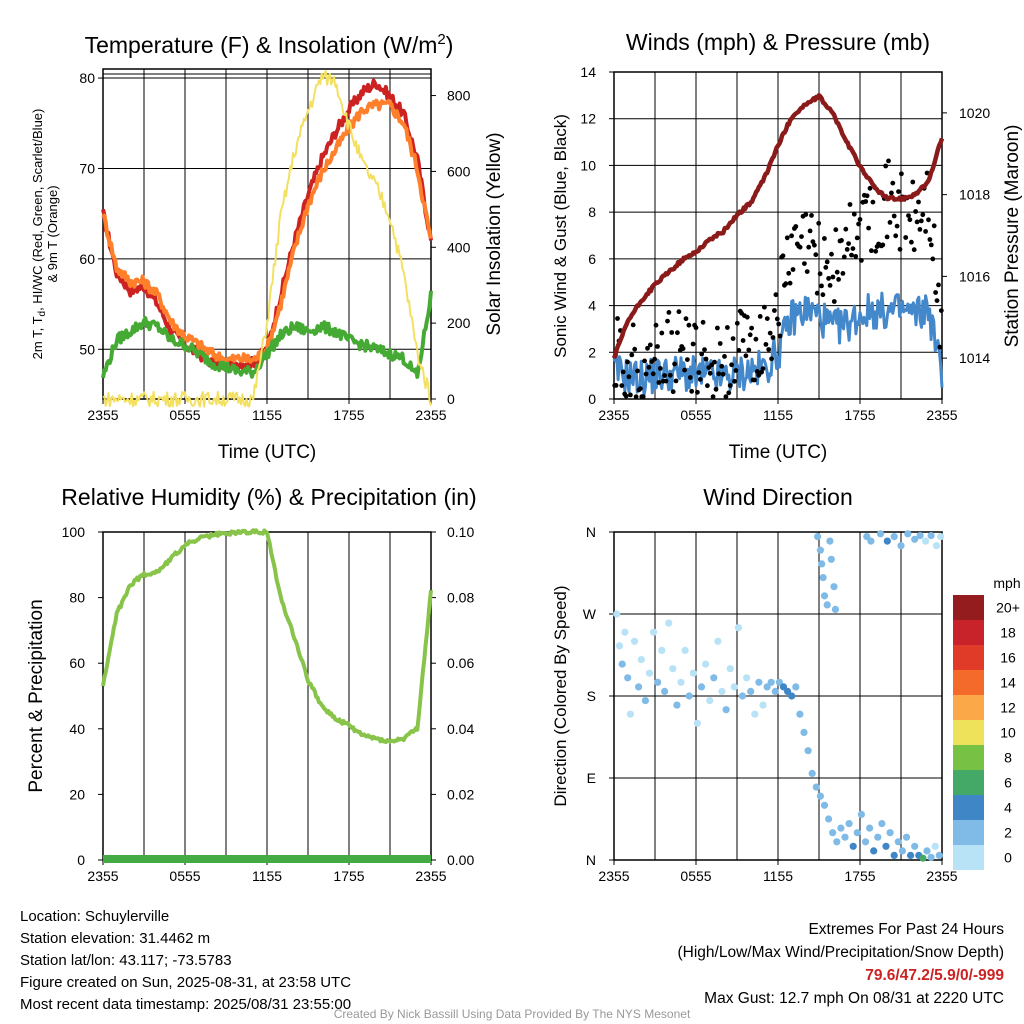 This screenshot has height=1024, width=1024. What do you see at coordinates (778, 415) in the screenshot?
I see `wind-xtick-label-2: 1155` at bounding box center [778, 415].